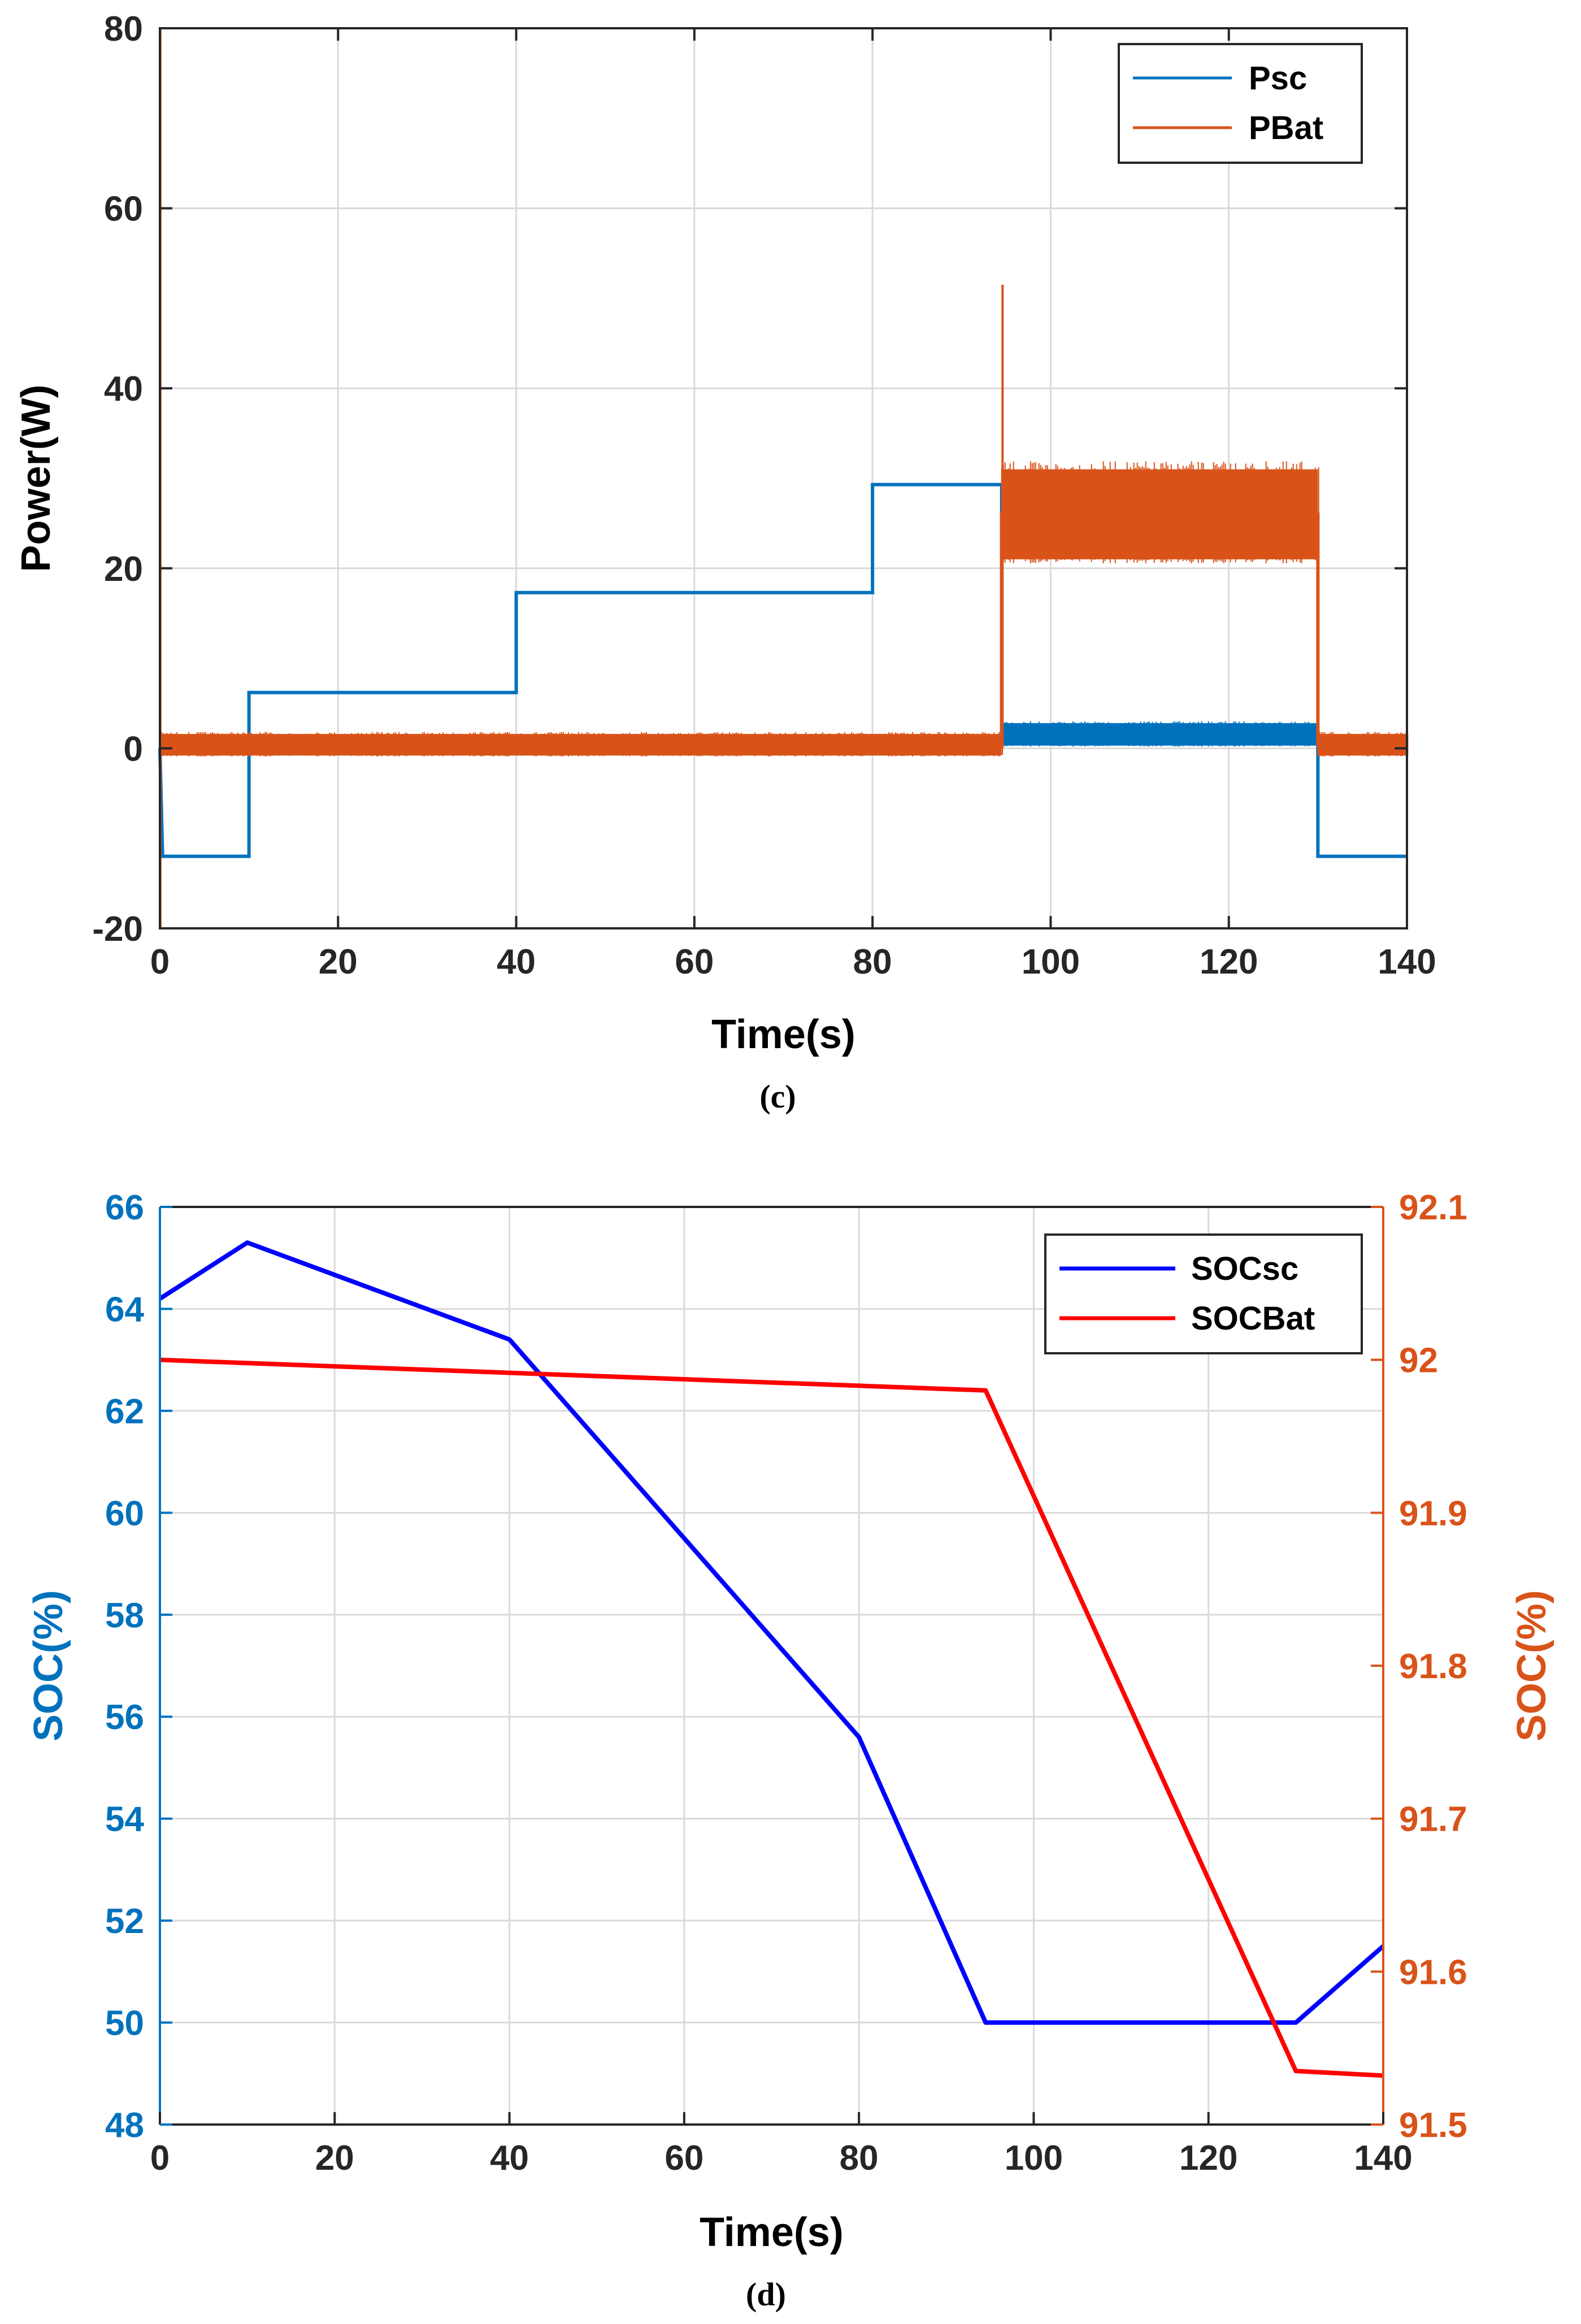 This screenshot has width=1581, height=2324. What do you see at coordinates (1253, 1318) in the screenshot?
I see `legend-label: SOCBat` at bounding box center [1253, 1318].